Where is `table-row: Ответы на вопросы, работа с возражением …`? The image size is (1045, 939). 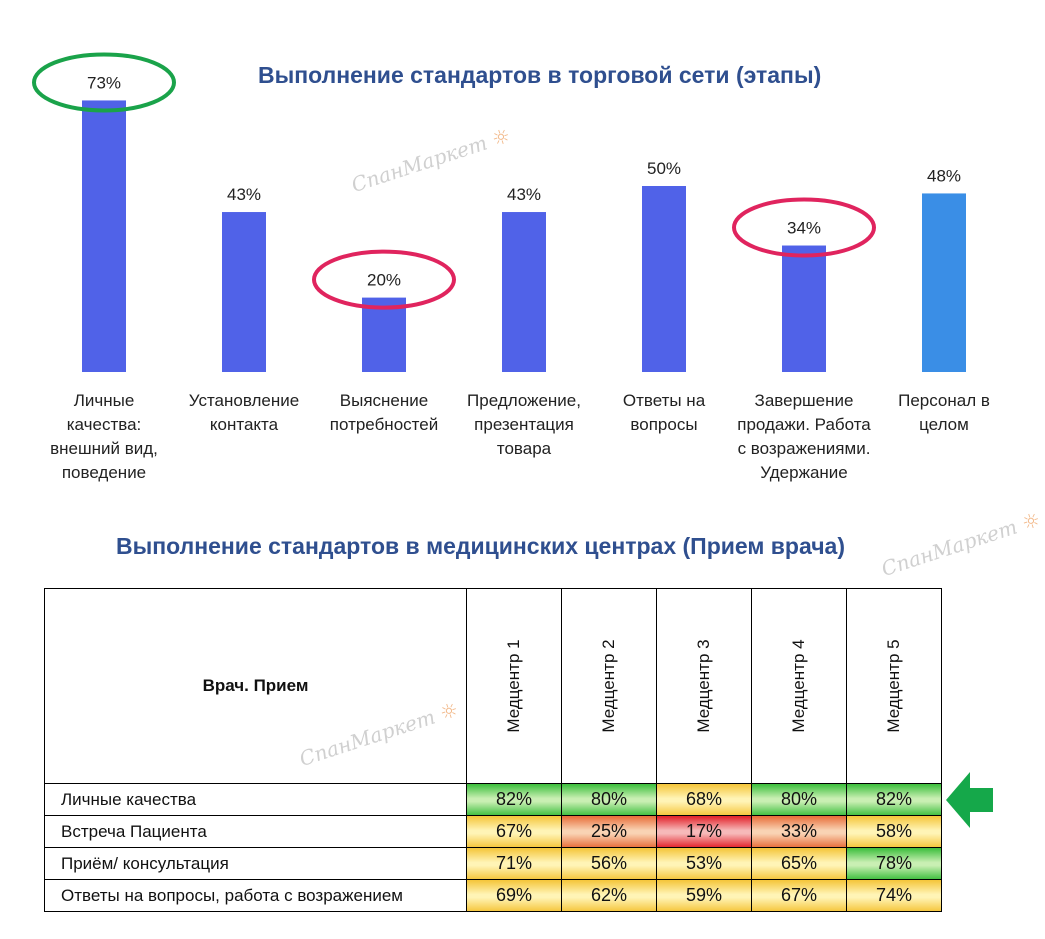
table-row: Ответы на вопросы, работа с возражением … is located at coordinates (493, 895).